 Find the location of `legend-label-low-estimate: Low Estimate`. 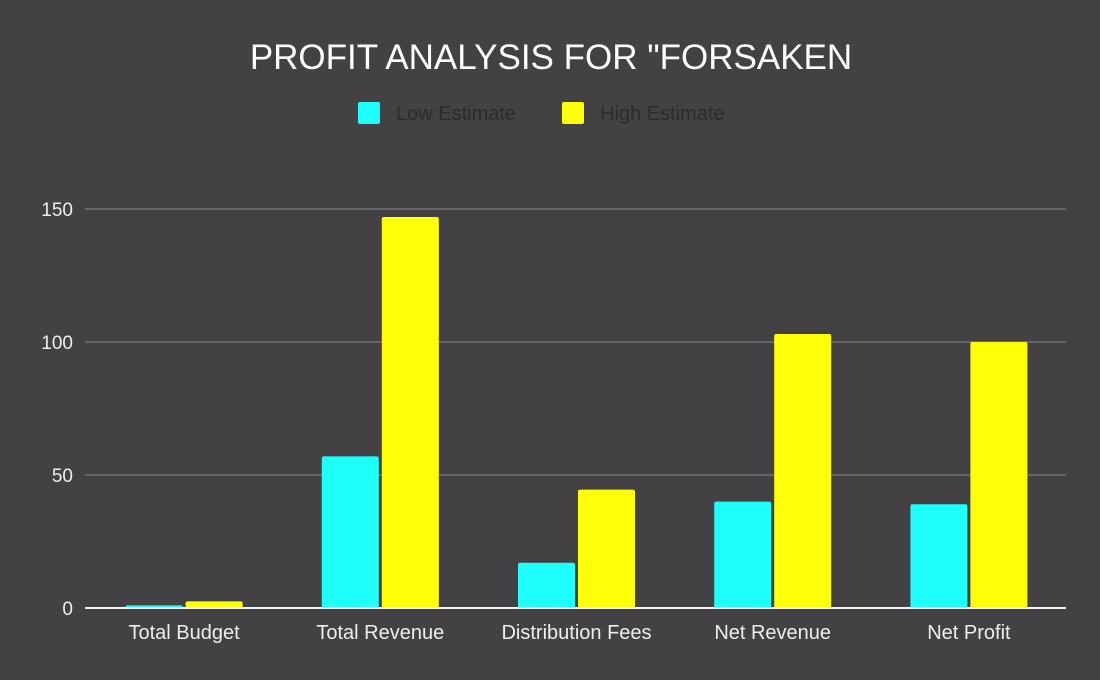

legend-label-low-estimate: Low Estimate is located at coordinates (456, 114).